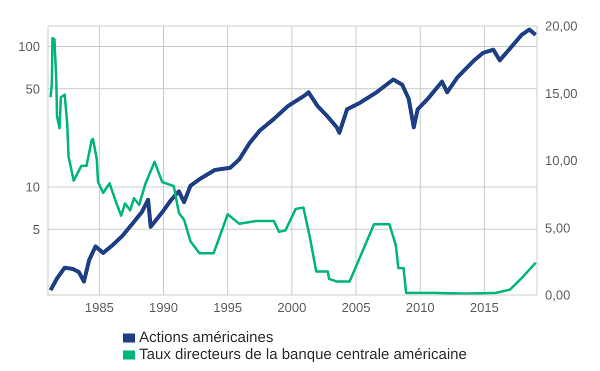  What do you see at coordinates (99, 308) in the screenshot?
I see `x-tick-label: 1985` at bounding box center [99, 308].